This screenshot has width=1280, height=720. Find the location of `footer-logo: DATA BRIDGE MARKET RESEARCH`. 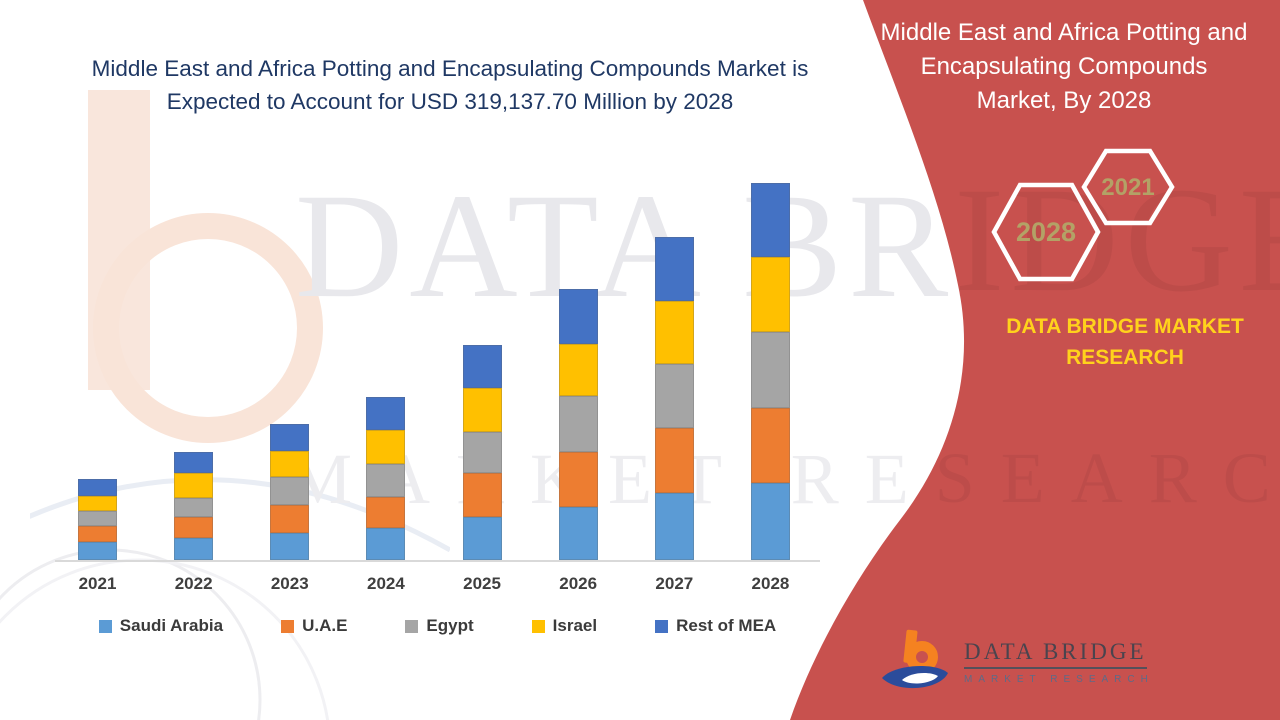

footer-logo: DATA BRIDGE MARKET RESEARCH is located at coordinates (1016, 662).